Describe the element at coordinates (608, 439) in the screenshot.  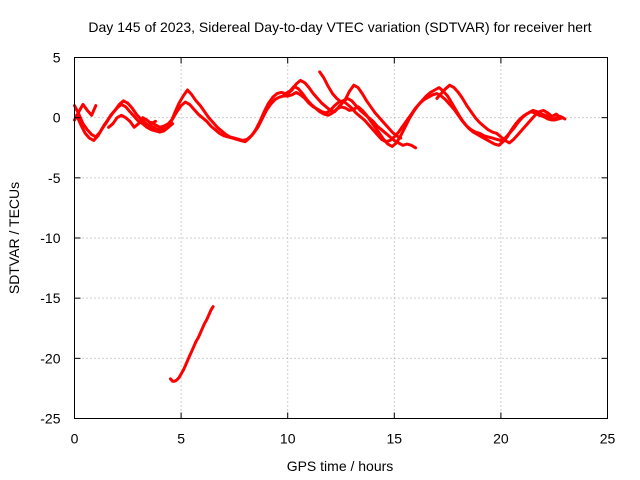
I see `x-tick-label: 25` at that location.